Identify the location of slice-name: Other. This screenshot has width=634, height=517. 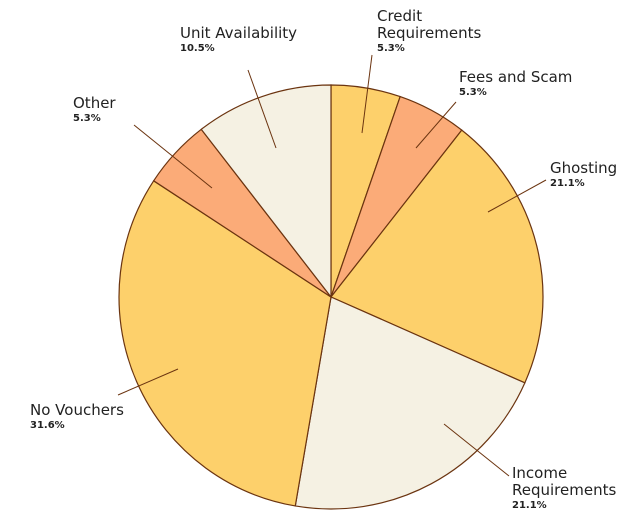
(94, 103).